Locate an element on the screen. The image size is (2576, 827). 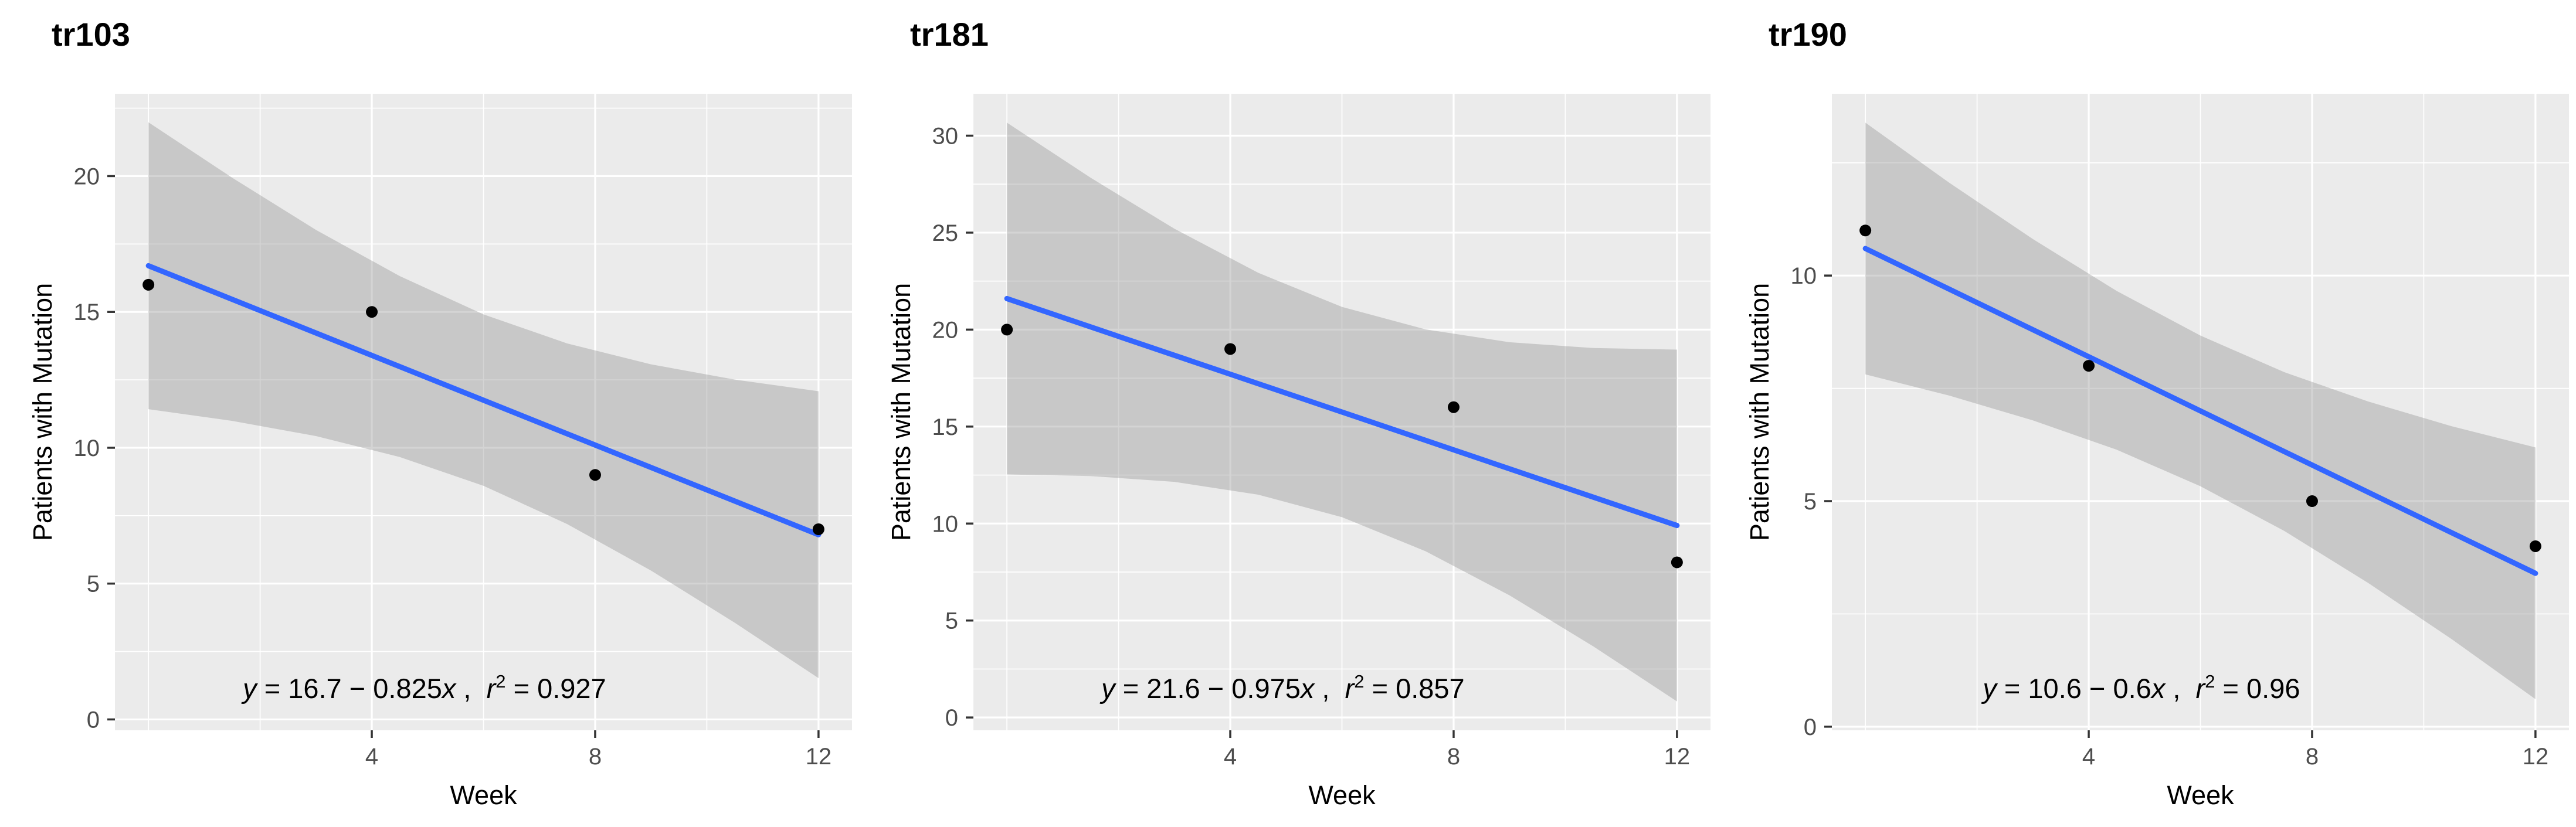
equation-part: = 21.6 − 0.975 is located at coordinates (1208, 689).